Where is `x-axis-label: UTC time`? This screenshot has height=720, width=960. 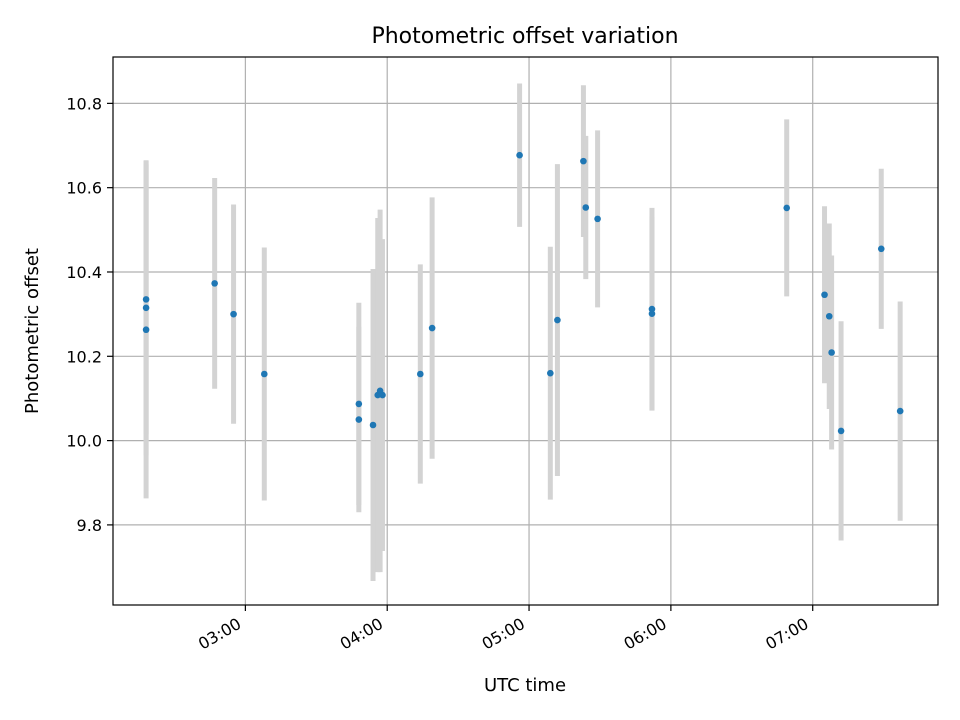
x-axis-label: UTC time is located at coordinates (525, 685).